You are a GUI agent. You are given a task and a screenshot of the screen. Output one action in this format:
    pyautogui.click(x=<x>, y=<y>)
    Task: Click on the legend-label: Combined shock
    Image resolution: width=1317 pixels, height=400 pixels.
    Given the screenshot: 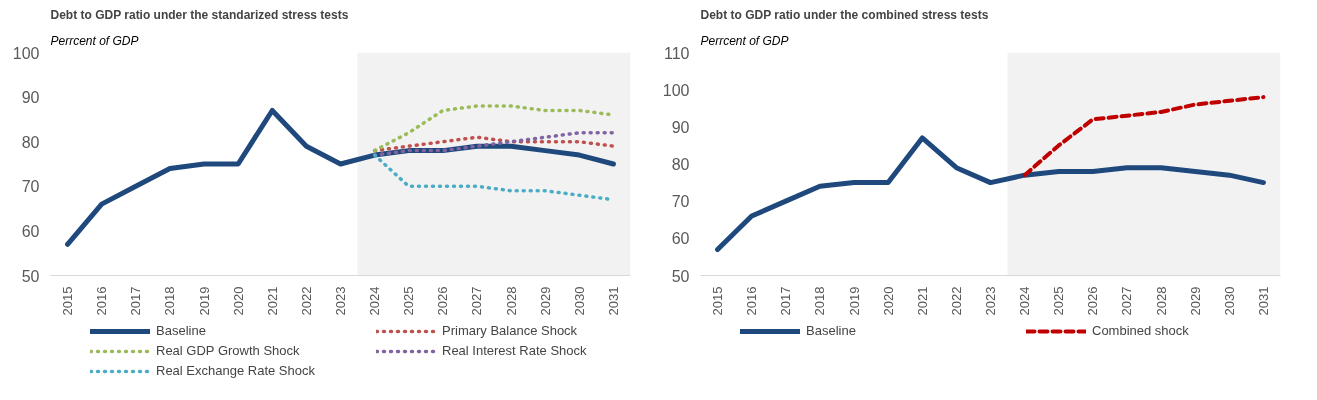 What is the action you would take?
    pyautogui.click(x=1141, y=330)
    